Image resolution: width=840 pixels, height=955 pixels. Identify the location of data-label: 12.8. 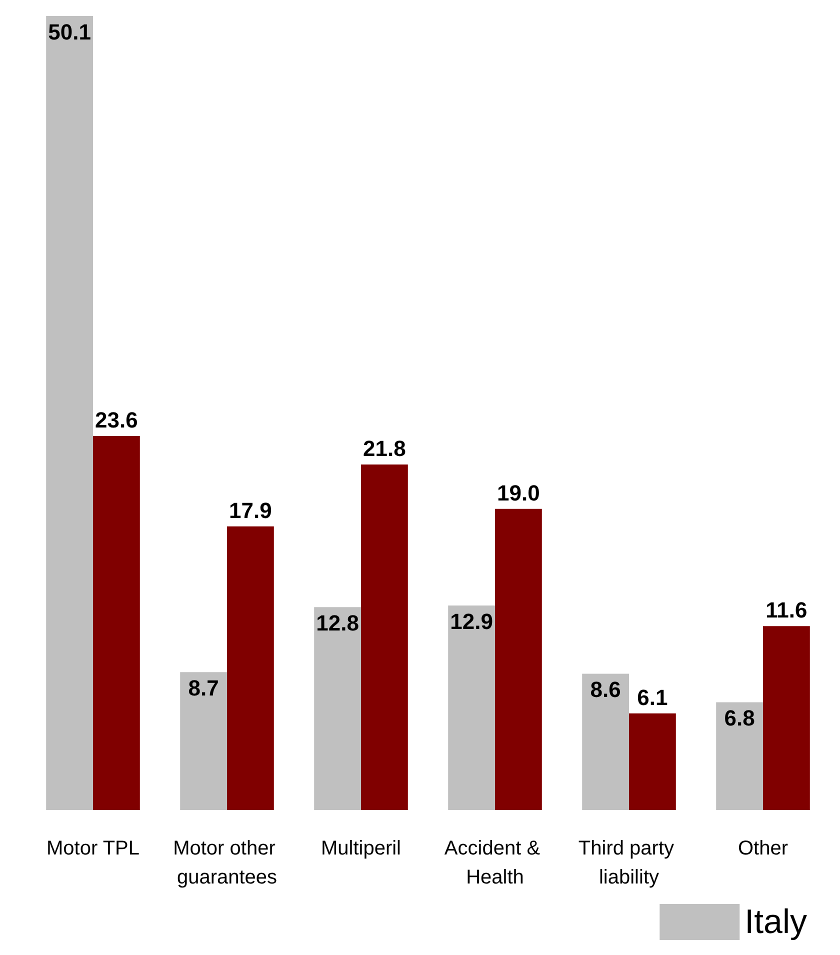
(337, 623).